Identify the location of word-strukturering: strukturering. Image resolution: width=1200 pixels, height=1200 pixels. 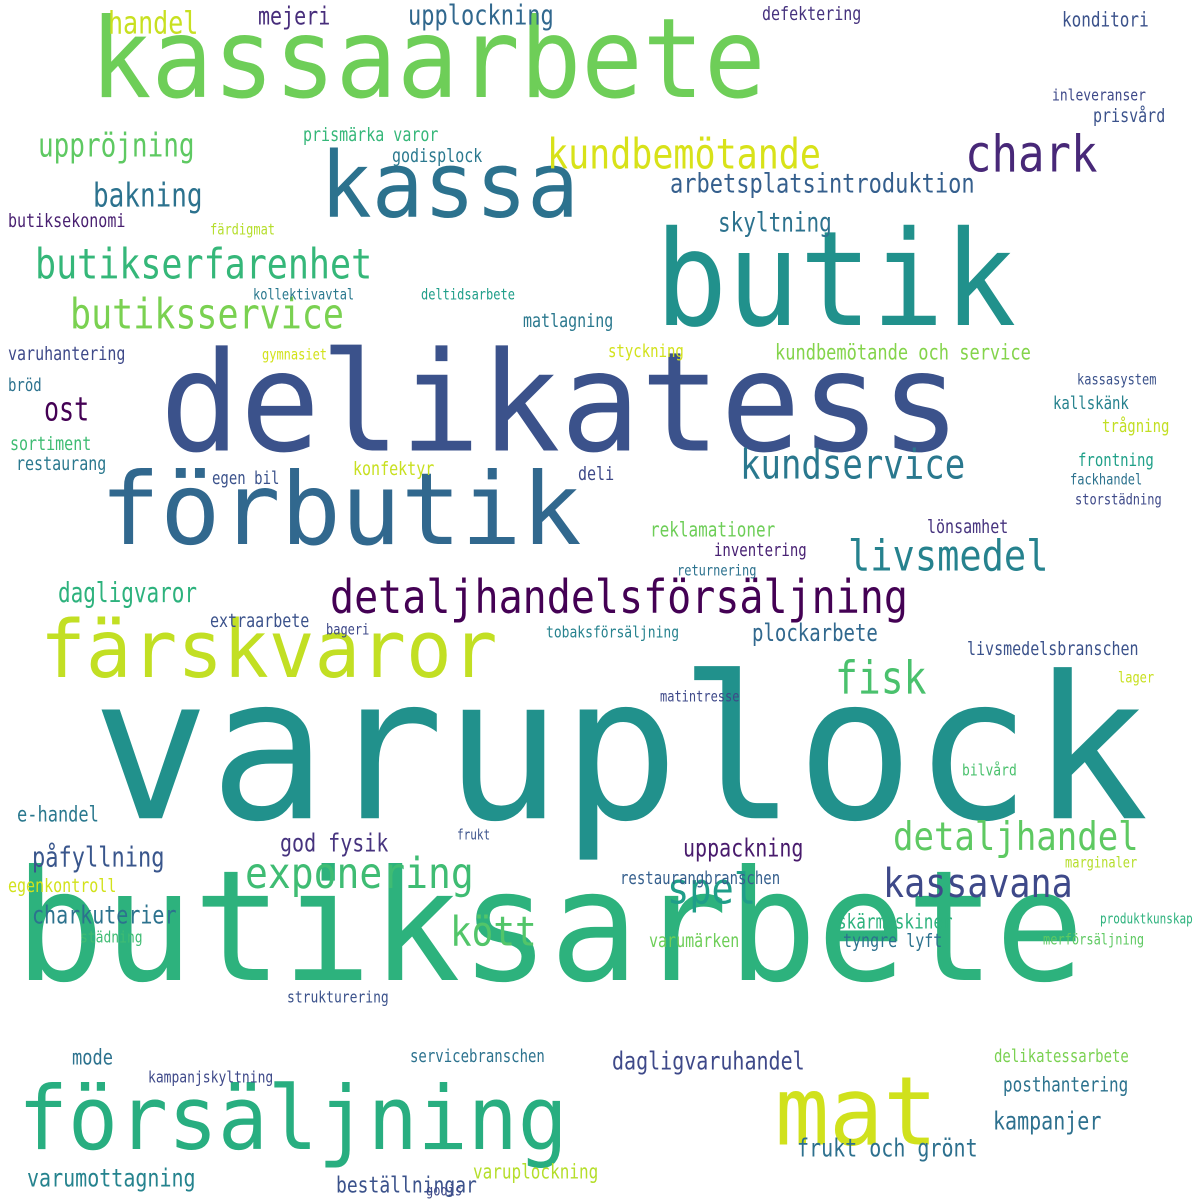
(338, 998).